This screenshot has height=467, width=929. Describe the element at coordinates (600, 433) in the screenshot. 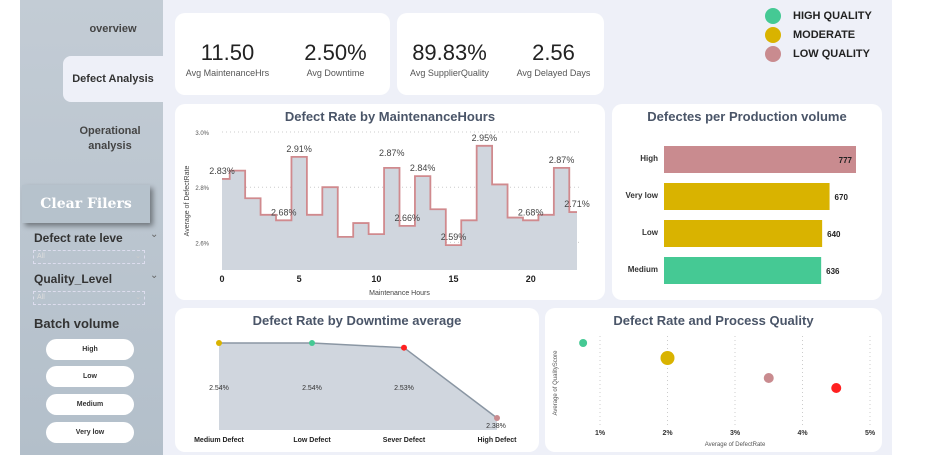

I see `x-tick-label: 1%` at that location.